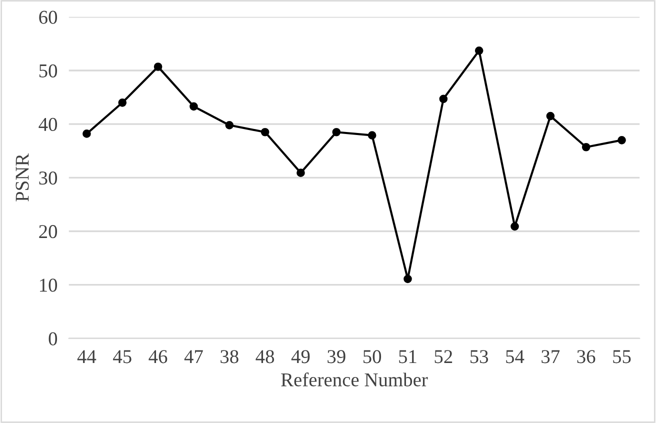 This screenshot has width=656, height=423. What do you see at coordinates (193, 357) in the screenshot?
I see `x-tick-label: 47` at bounding box center [193, 357].